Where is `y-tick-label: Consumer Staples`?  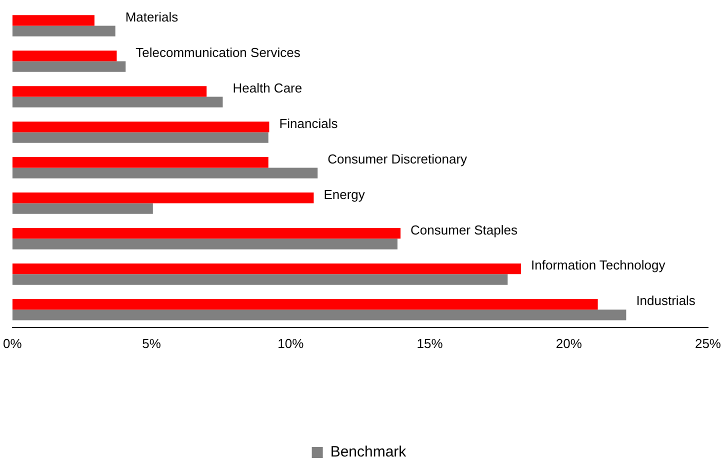
y-tick-label: Consumer Staples is located at coordinates (464, 230).